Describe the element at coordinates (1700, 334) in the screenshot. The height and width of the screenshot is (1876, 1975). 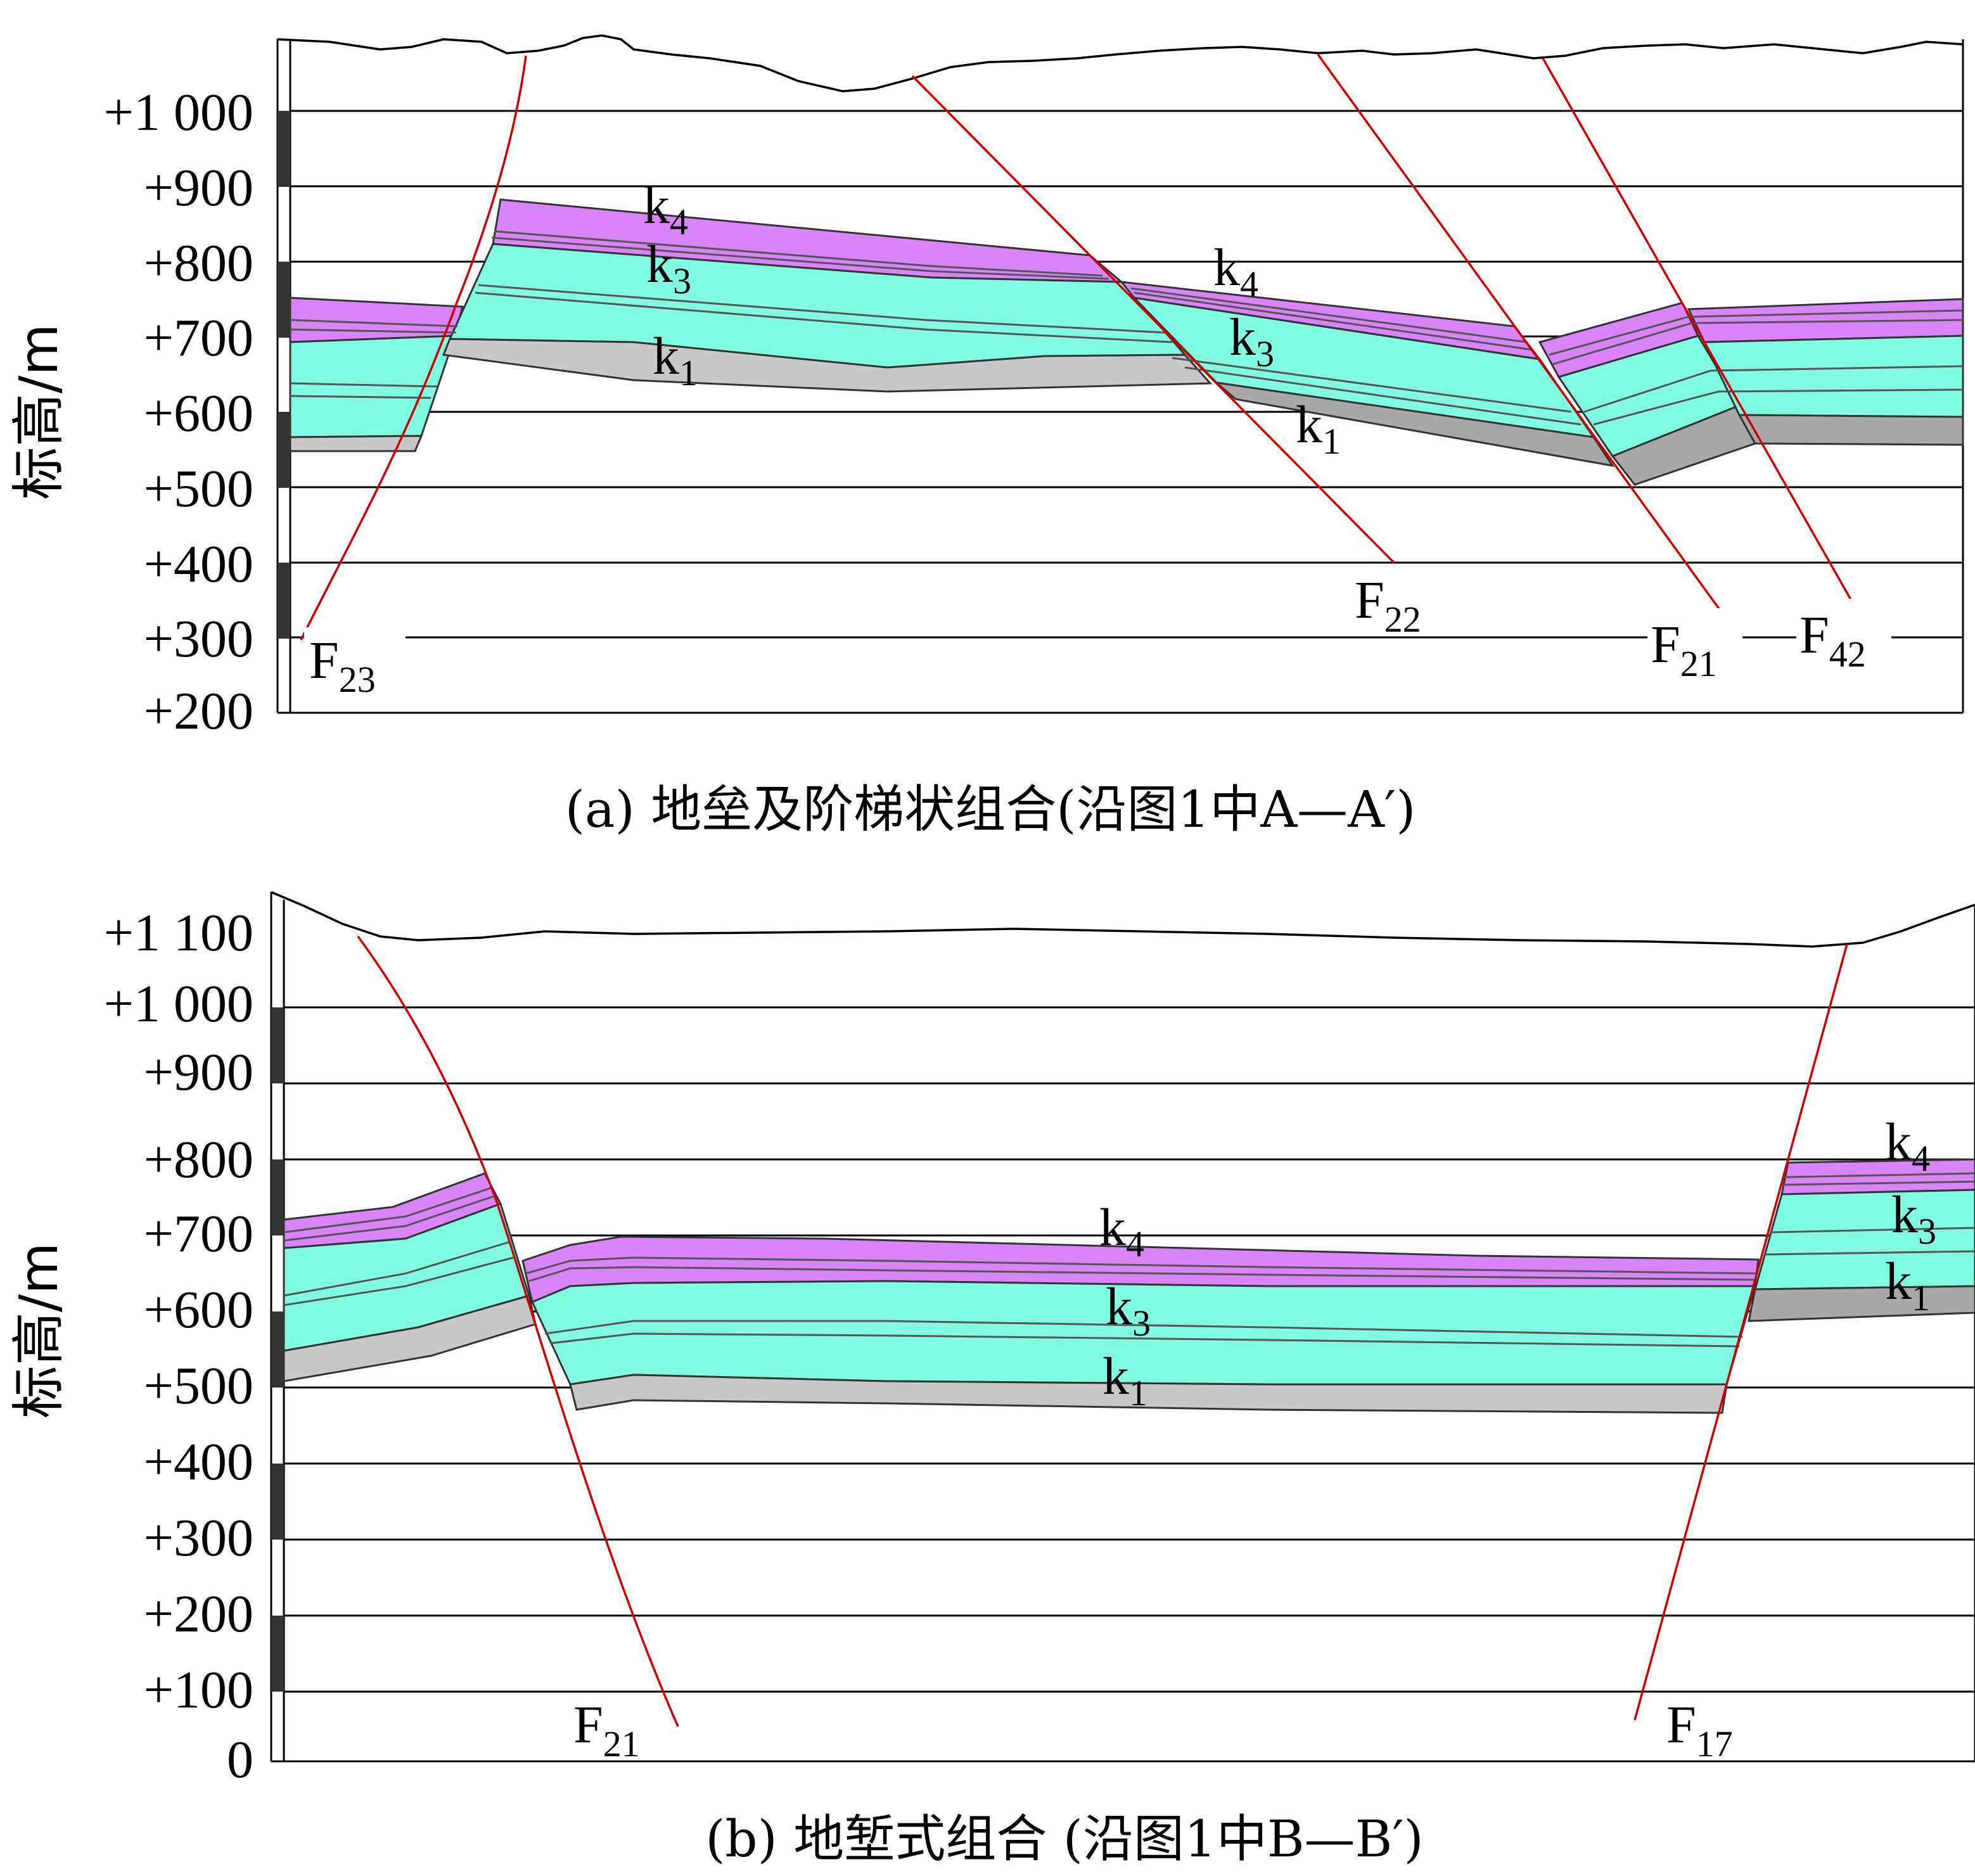
I see `fault-f42-line` at that location.